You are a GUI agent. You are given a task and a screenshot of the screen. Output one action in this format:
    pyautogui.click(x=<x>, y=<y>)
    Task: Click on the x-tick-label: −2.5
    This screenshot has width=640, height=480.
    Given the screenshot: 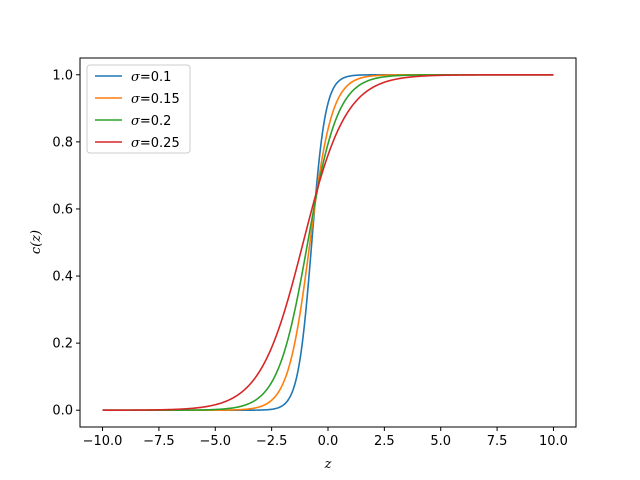 What is the action you would take?
    pyautogui.click(x=272, y=441)
    